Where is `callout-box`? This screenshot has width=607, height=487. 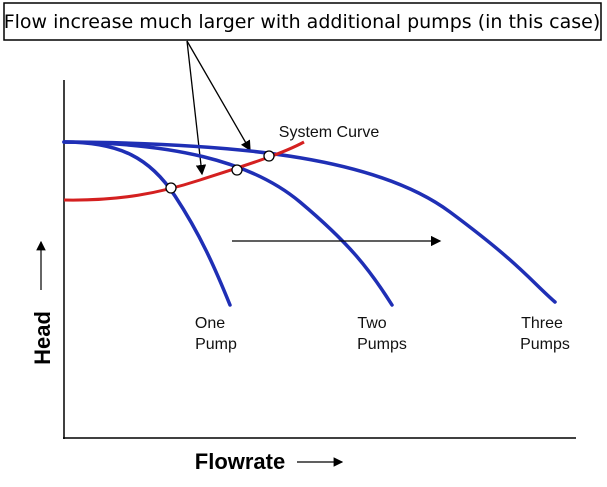
callout-box is located at coordinates (302, 21).